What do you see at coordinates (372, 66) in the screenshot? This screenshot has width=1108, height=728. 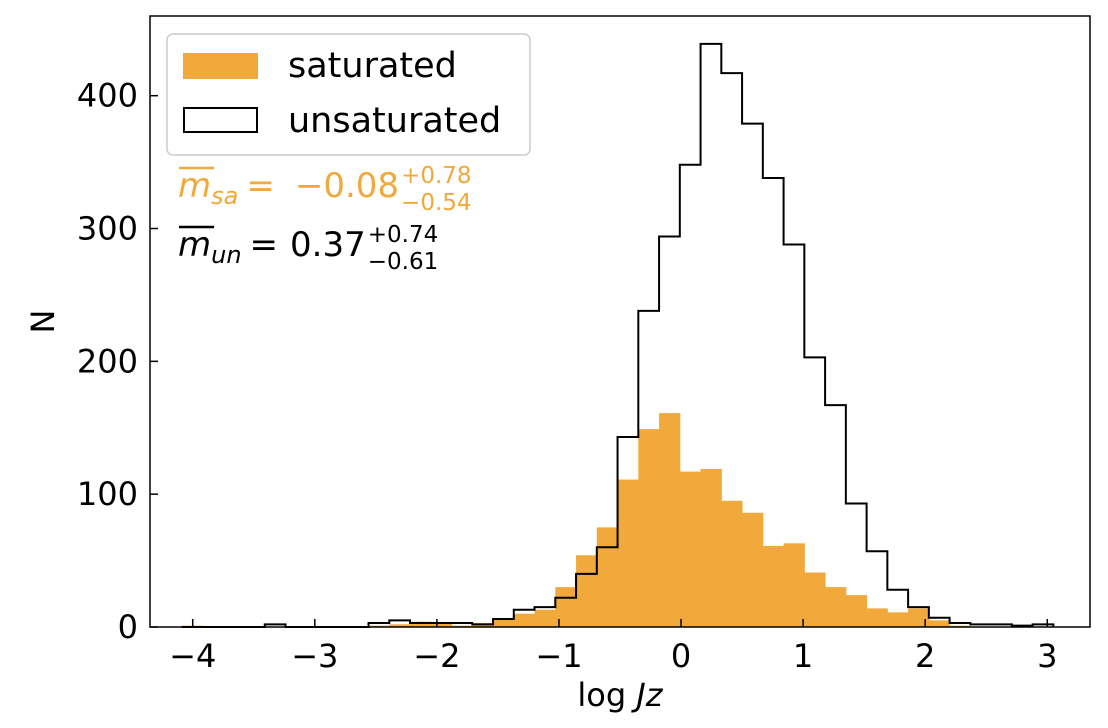 I see `legend-label-saturated: saturated` at bounding box center [372, 66].